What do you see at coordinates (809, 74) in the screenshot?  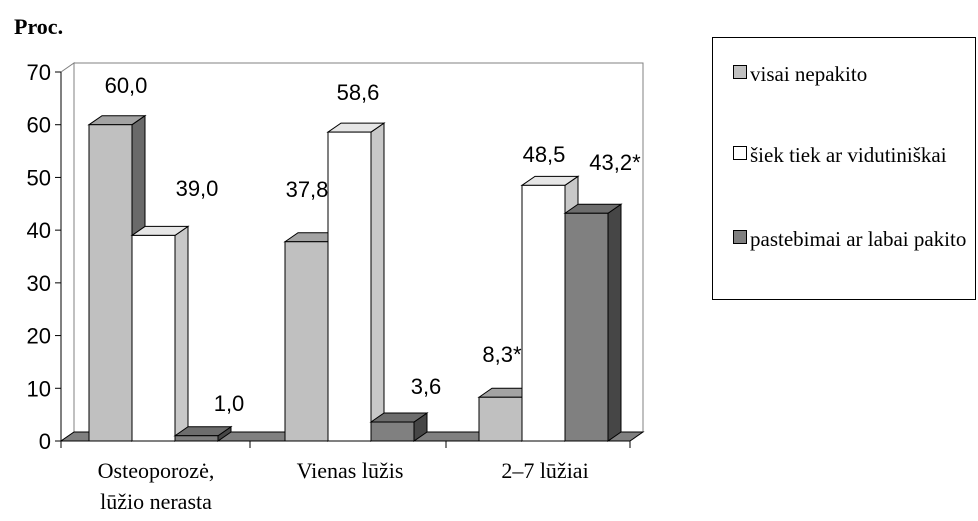 I see `legend-label: visai nepakito` at bounding box center [809, 74].